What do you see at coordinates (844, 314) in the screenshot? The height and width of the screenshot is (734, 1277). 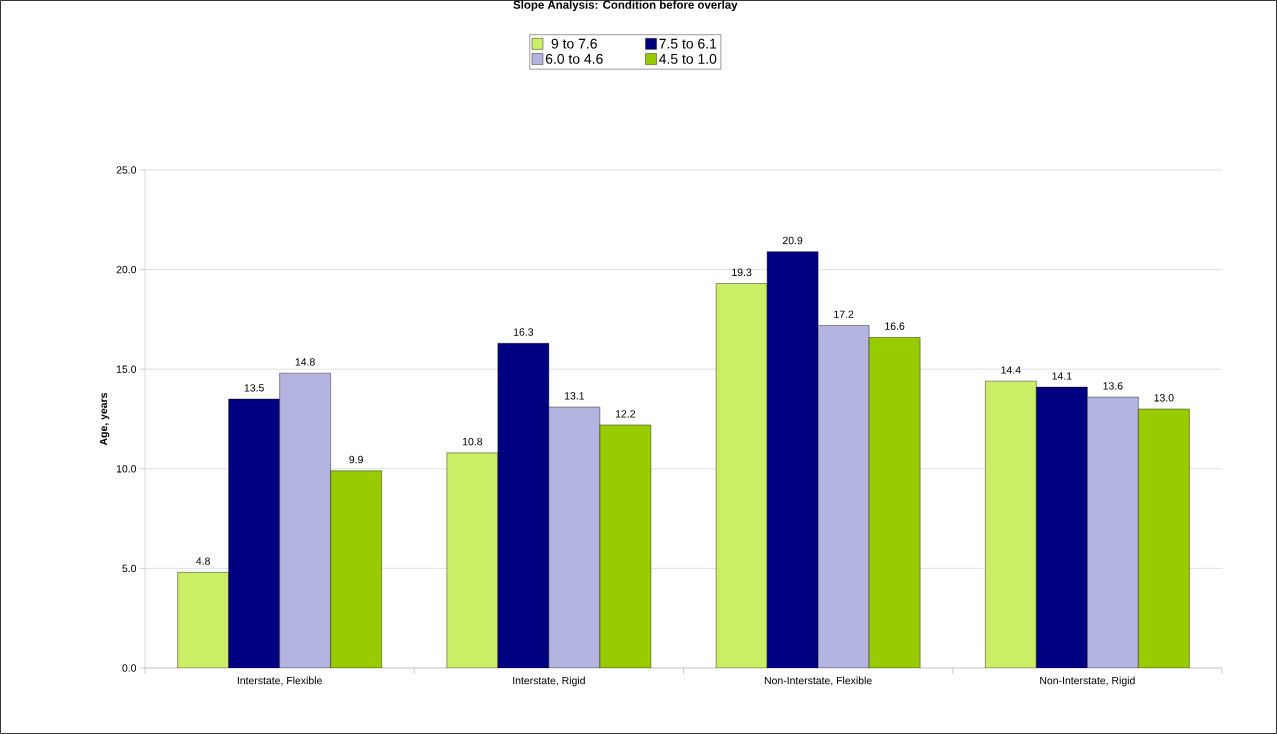 I see `data-label: 17.2` at bounding box center [844, 314].